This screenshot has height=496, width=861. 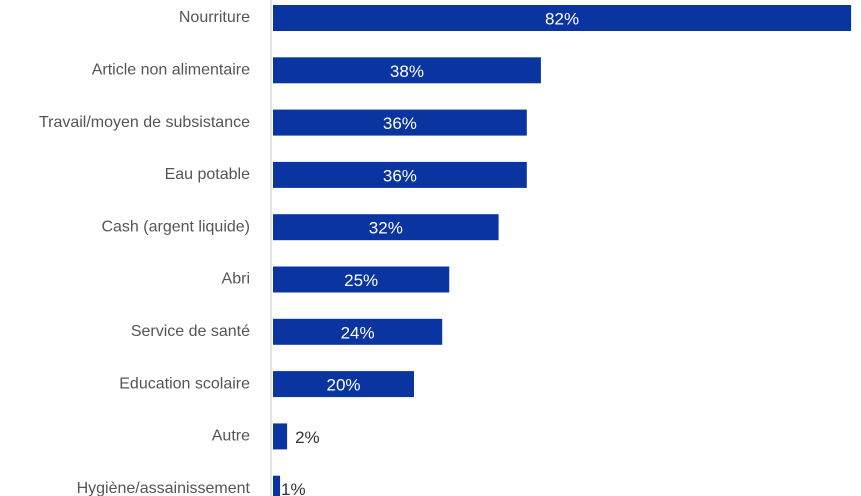 What do you see at coordinates (184, 383) in the screenshot?
I see `category-label: Education scolaire` at bounding box center [184, 383].